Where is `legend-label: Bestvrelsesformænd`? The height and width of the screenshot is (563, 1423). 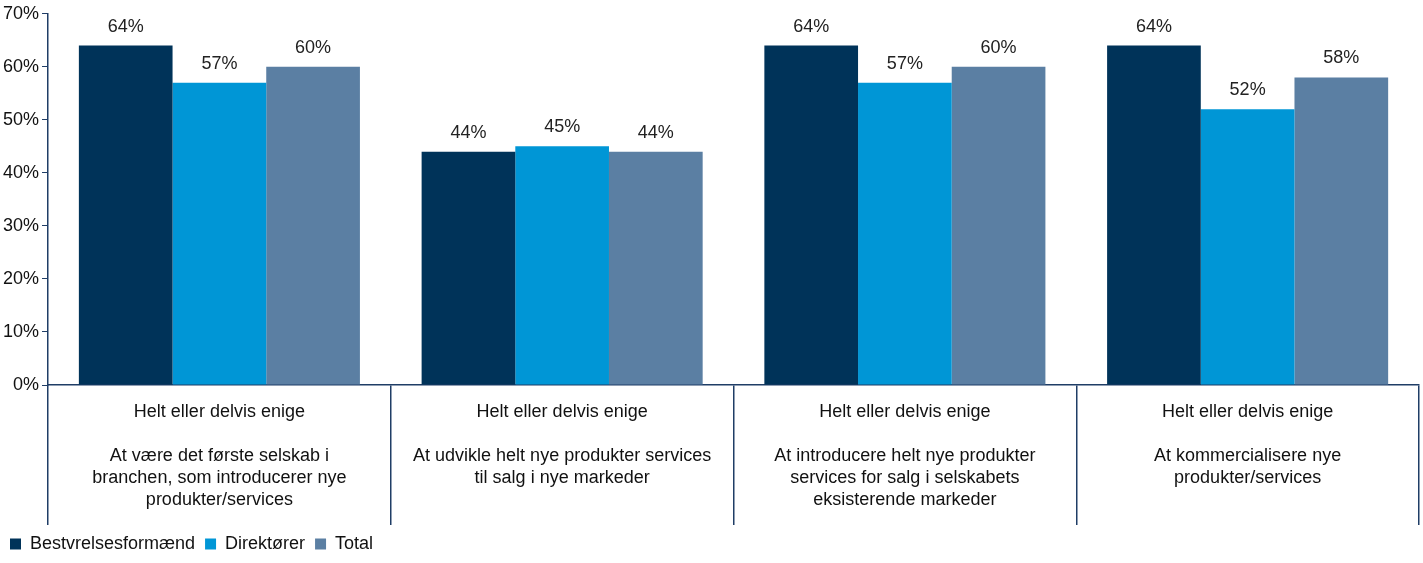 legend-label: Bestvrelsesformænd is located at coordinates (113, 542).